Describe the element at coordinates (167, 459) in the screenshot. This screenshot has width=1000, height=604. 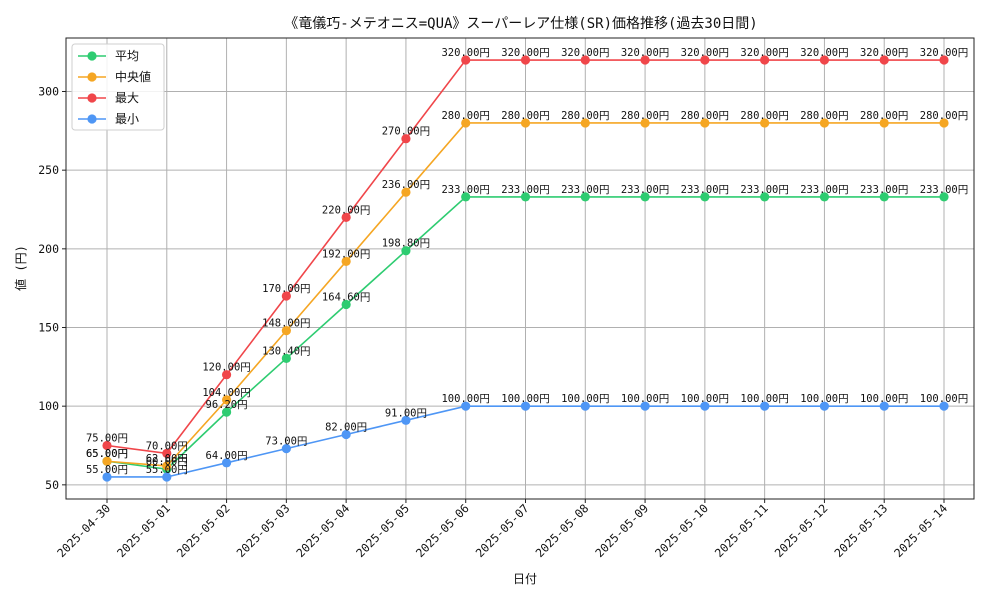
I see `data-label: 62.00円` at that location.